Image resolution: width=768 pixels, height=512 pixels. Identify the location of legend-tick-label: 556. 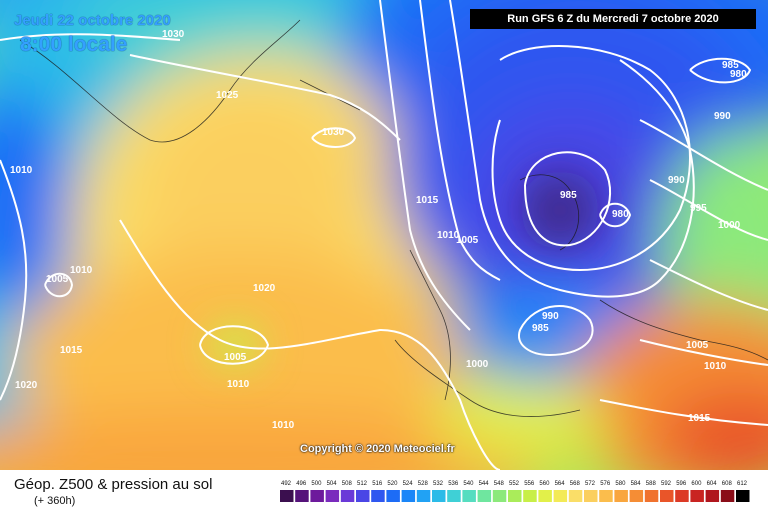
(529, 484).